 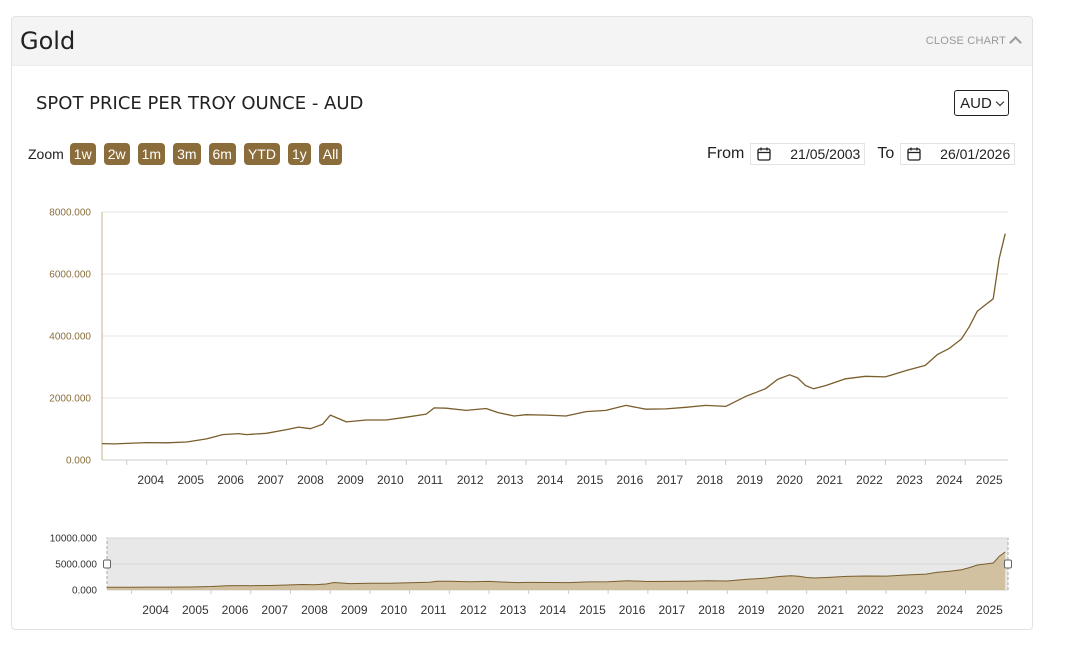 What do you see at coordinates (976, 103) in the screenshot?
I see `currency-selected: AUD` at bounding box center [976, 103].